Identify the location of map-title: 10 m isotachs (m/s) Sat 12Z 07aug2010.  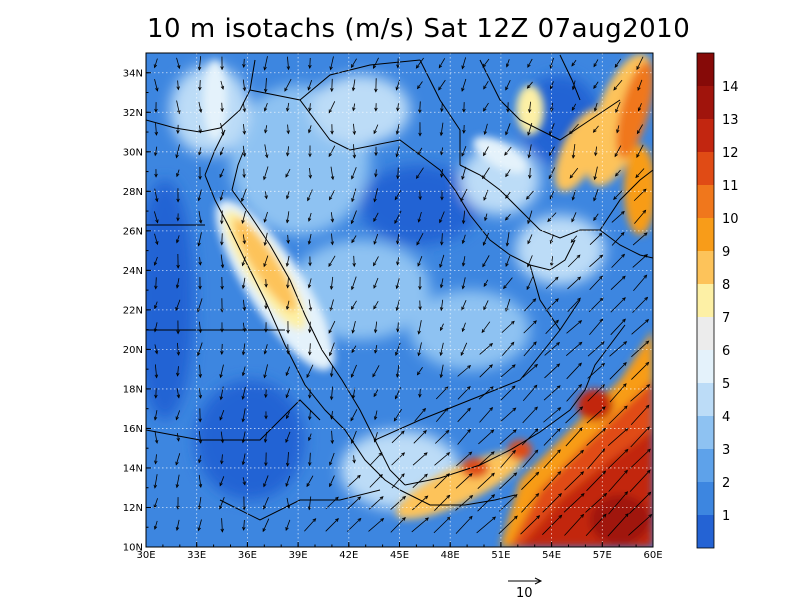
(419, 29).